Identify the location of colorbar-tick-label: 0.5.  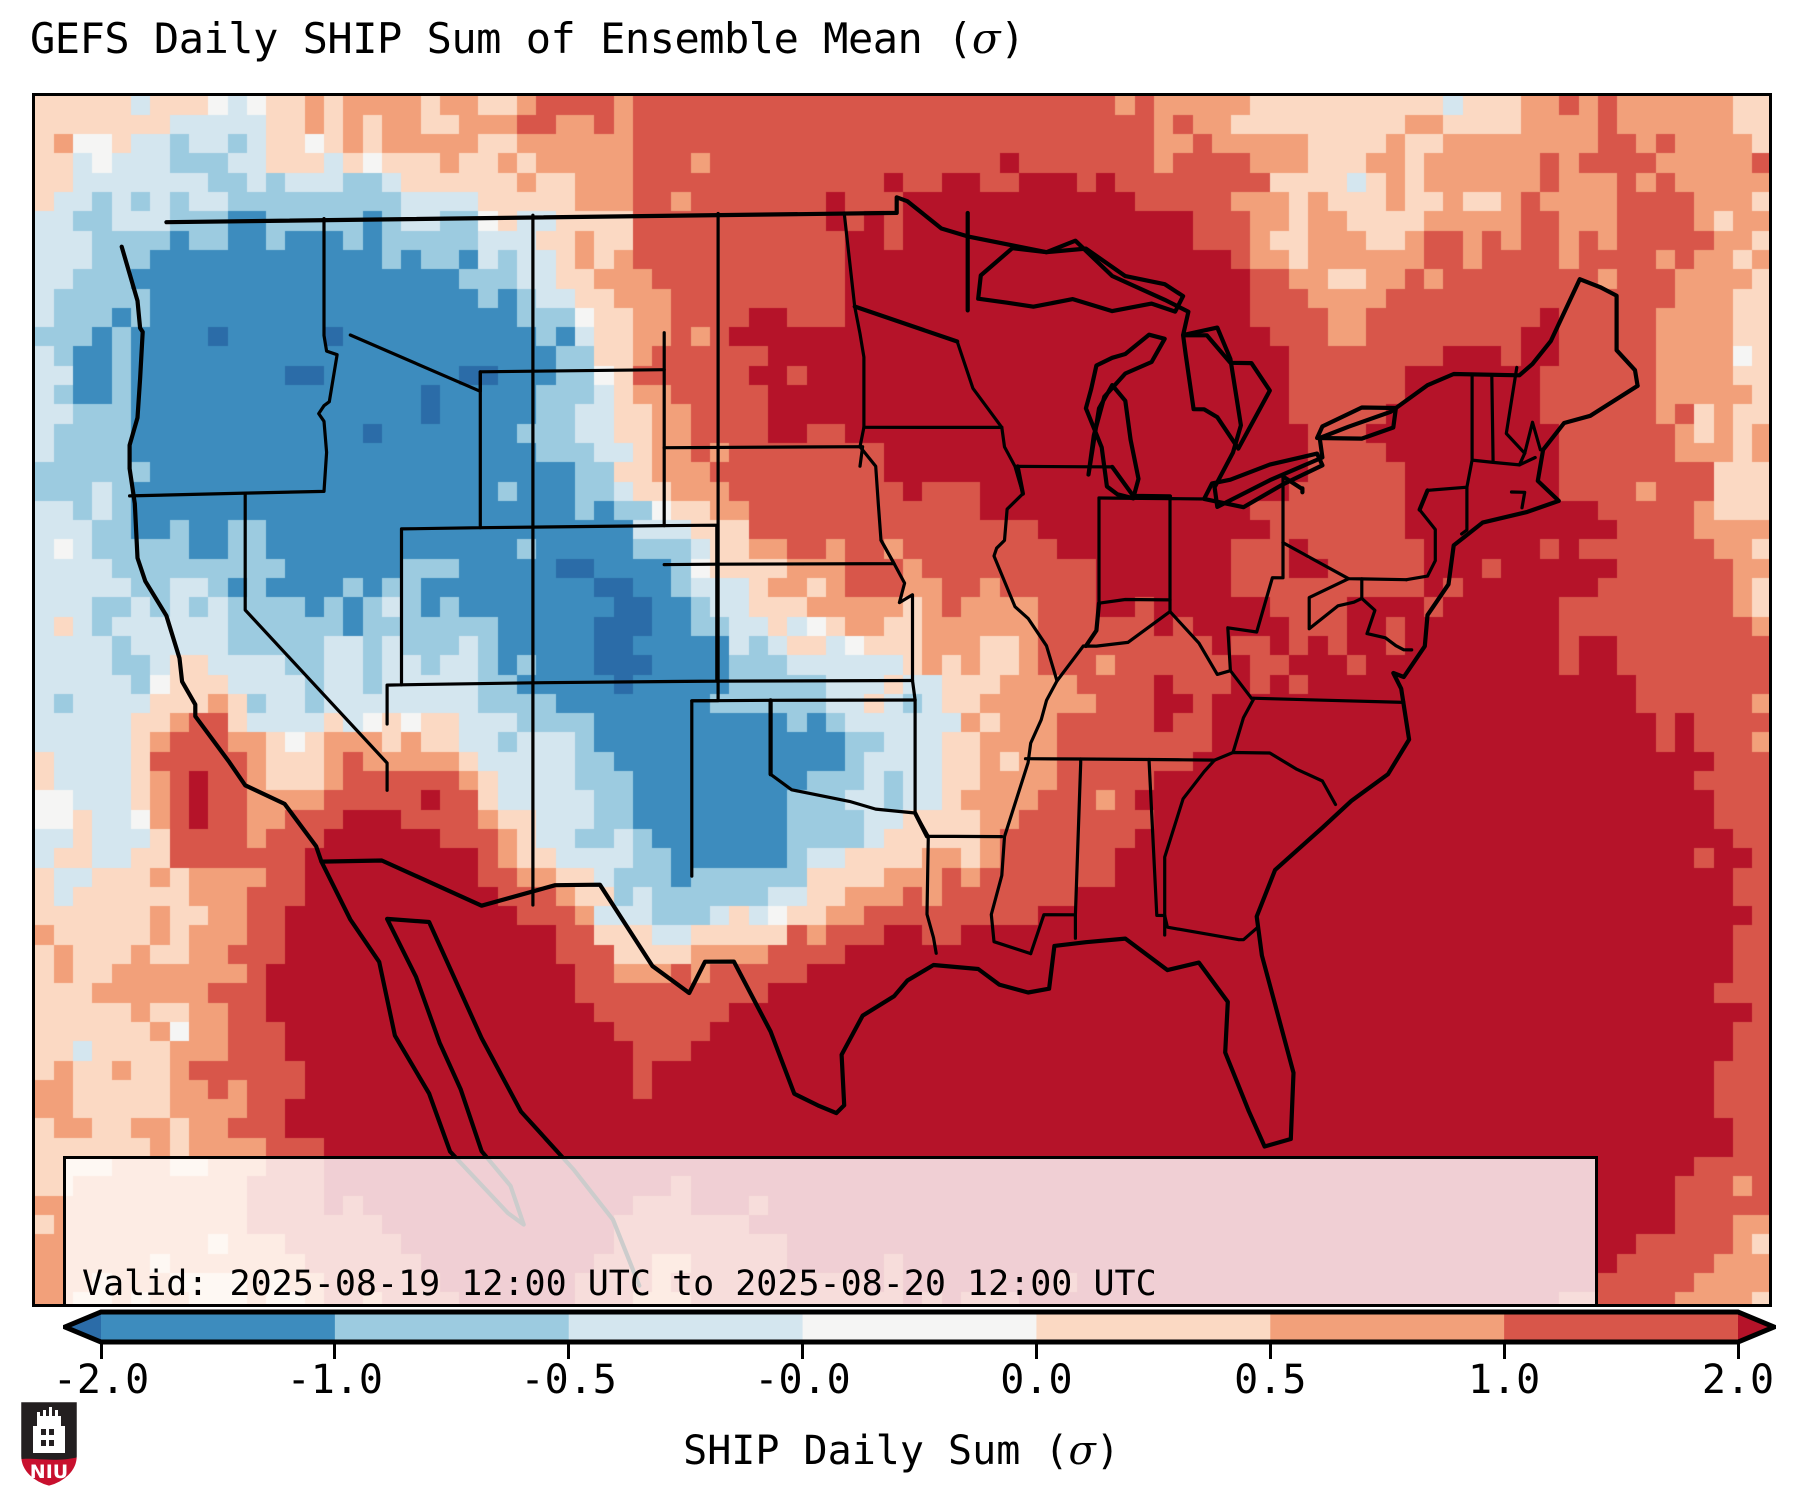
(1270, 1380).